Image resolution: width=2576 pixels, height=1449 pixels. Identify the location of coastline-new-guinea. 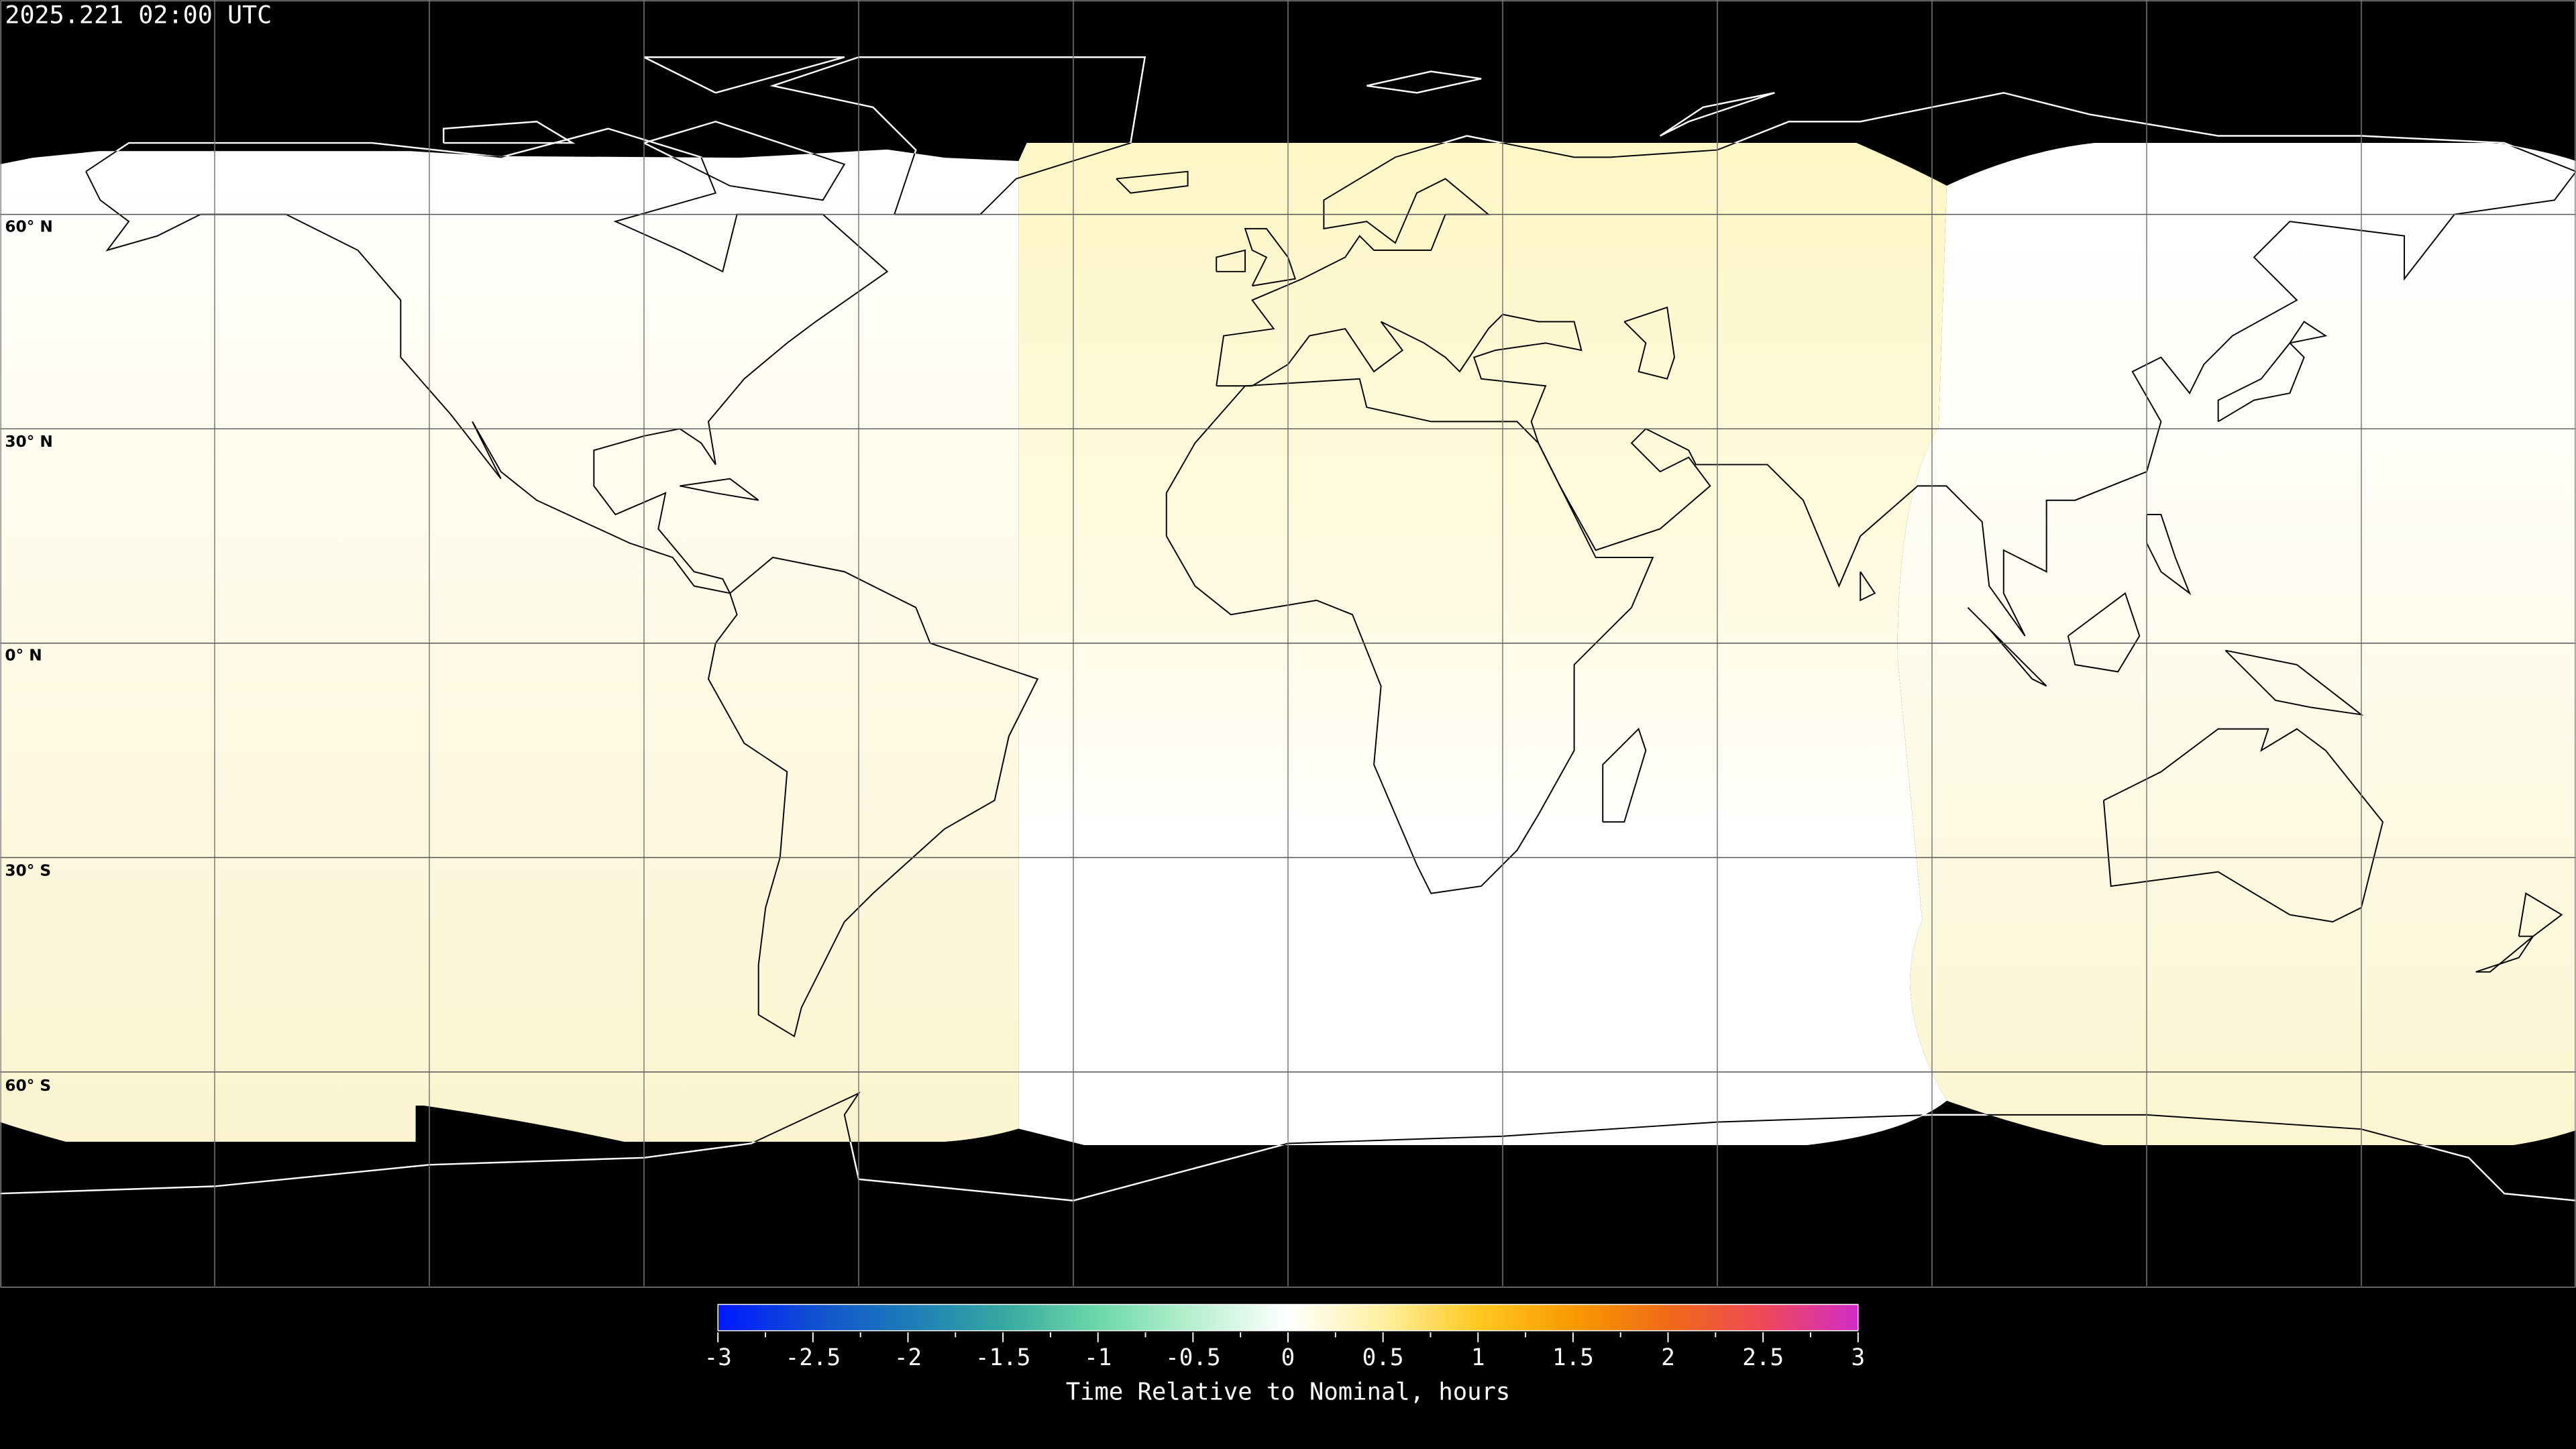
(2294, 682).